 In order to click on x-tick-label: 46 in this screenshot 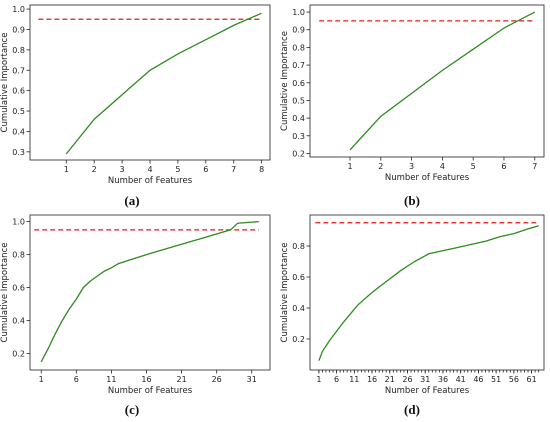, I will do `click(478, 379)`.